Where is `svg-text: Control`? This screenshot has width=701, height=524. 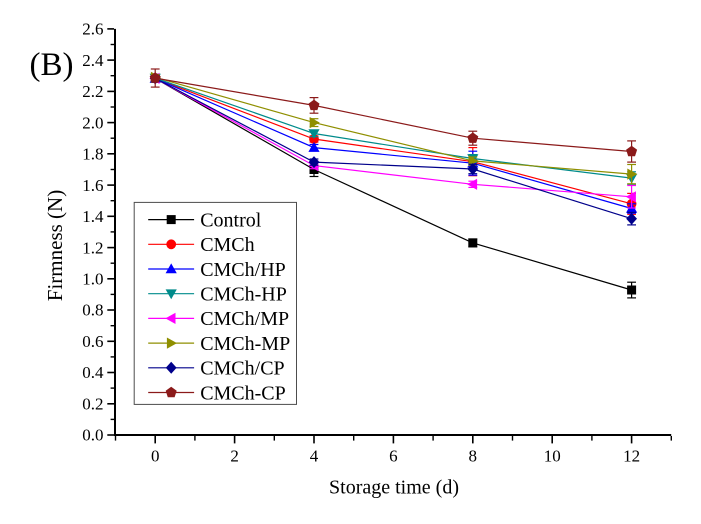 svg-text: Control is located at coordinates (231, 220).